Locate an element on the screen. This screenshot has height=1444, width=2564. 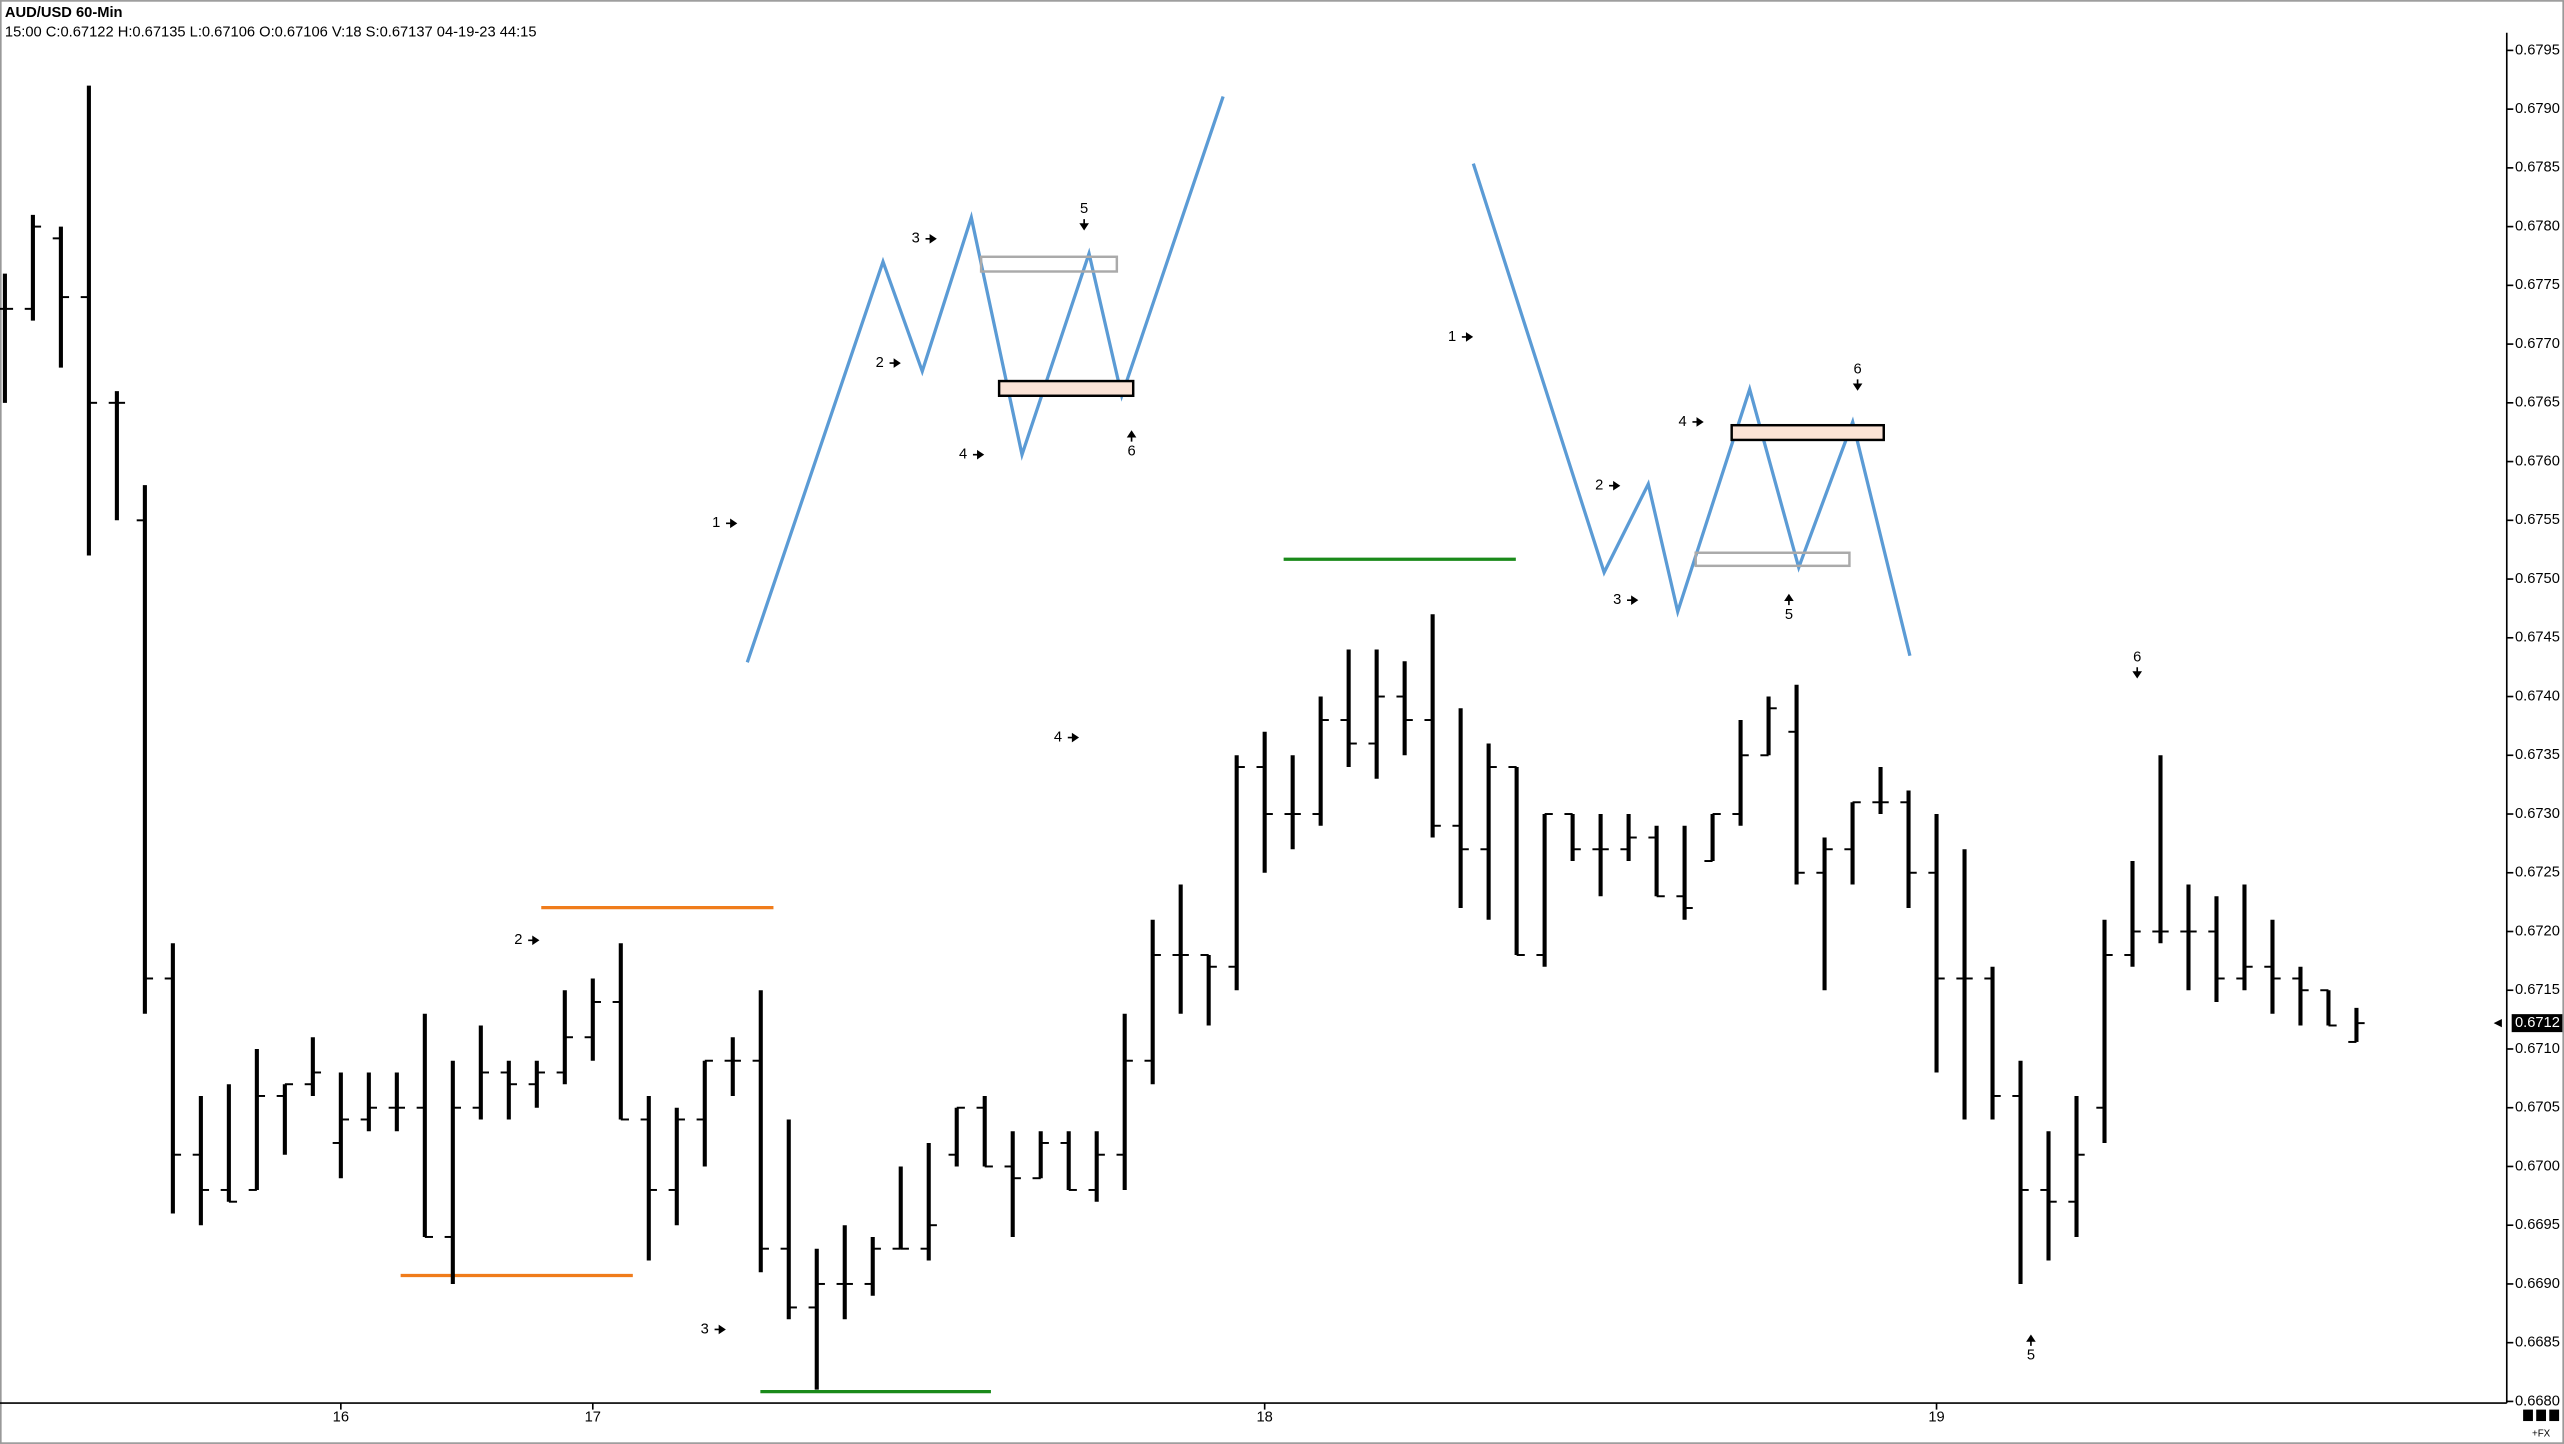
y-tick-label: 0.6770 is located at coordinates (2537, 344).